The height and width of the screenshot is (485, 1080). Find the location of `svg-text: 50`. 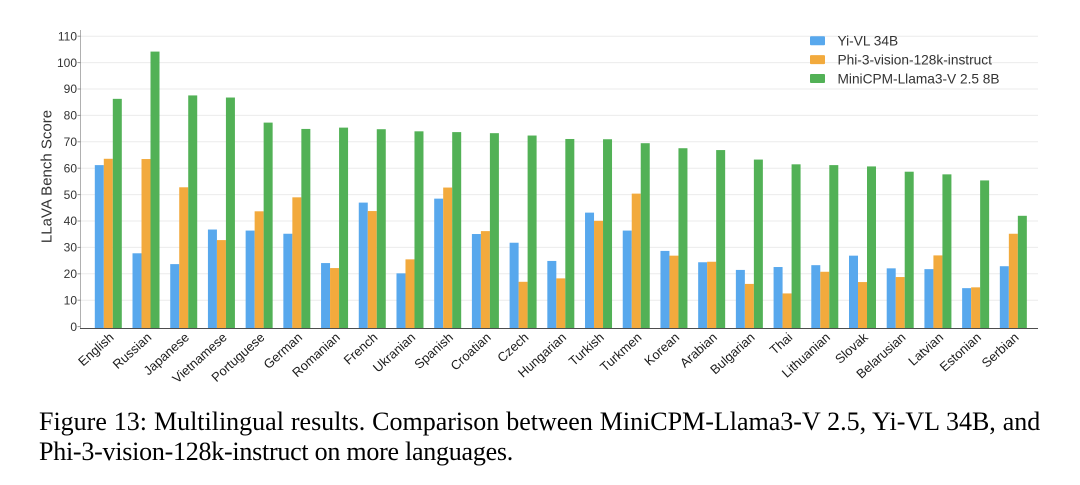

svg-text: 50 is located at coordinates (71, 195).